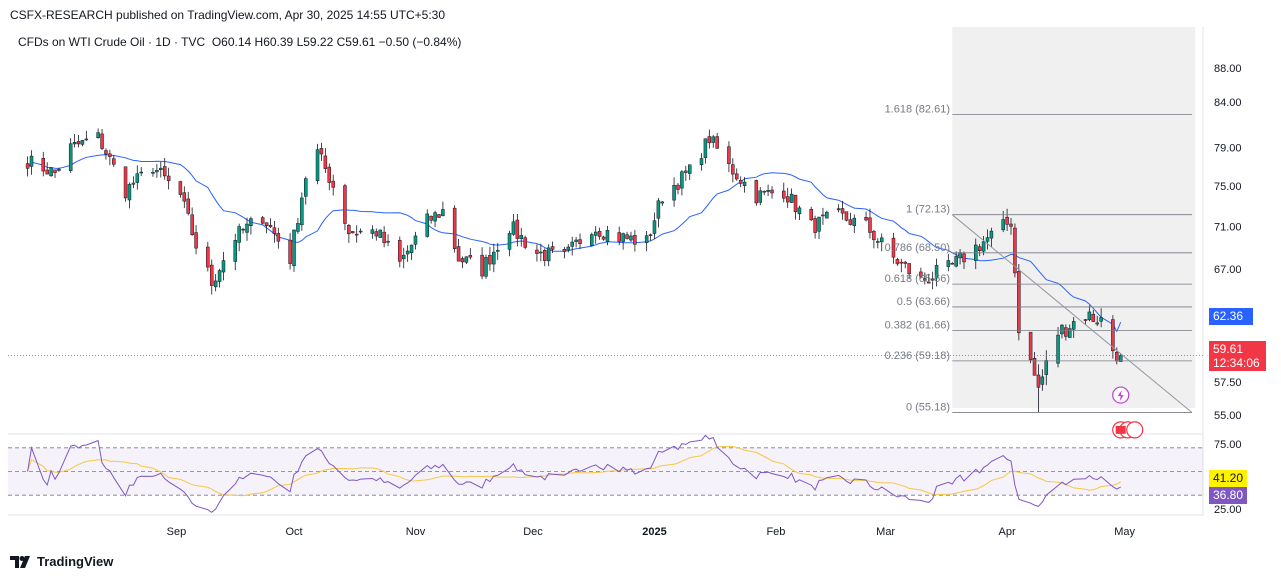  Describe the element at coordinates (533, 532) in the screenshot. I see `time-tick-label: Dec` at that location.